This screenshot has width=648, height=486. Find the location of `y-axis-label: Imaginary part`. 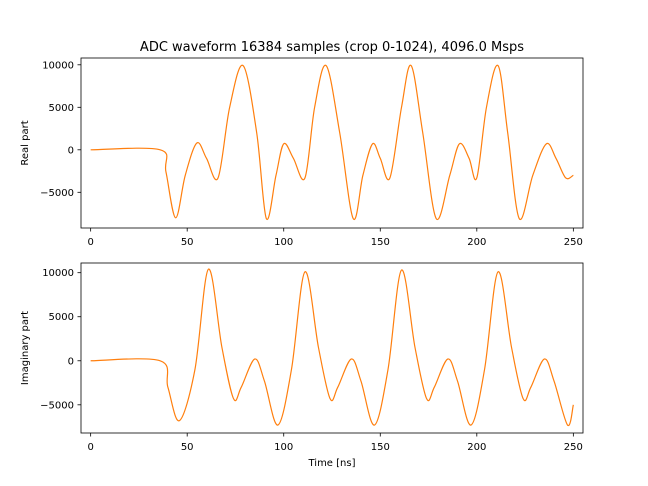

y-axis-label: Imaginary part is located at coordinates (25, 348).